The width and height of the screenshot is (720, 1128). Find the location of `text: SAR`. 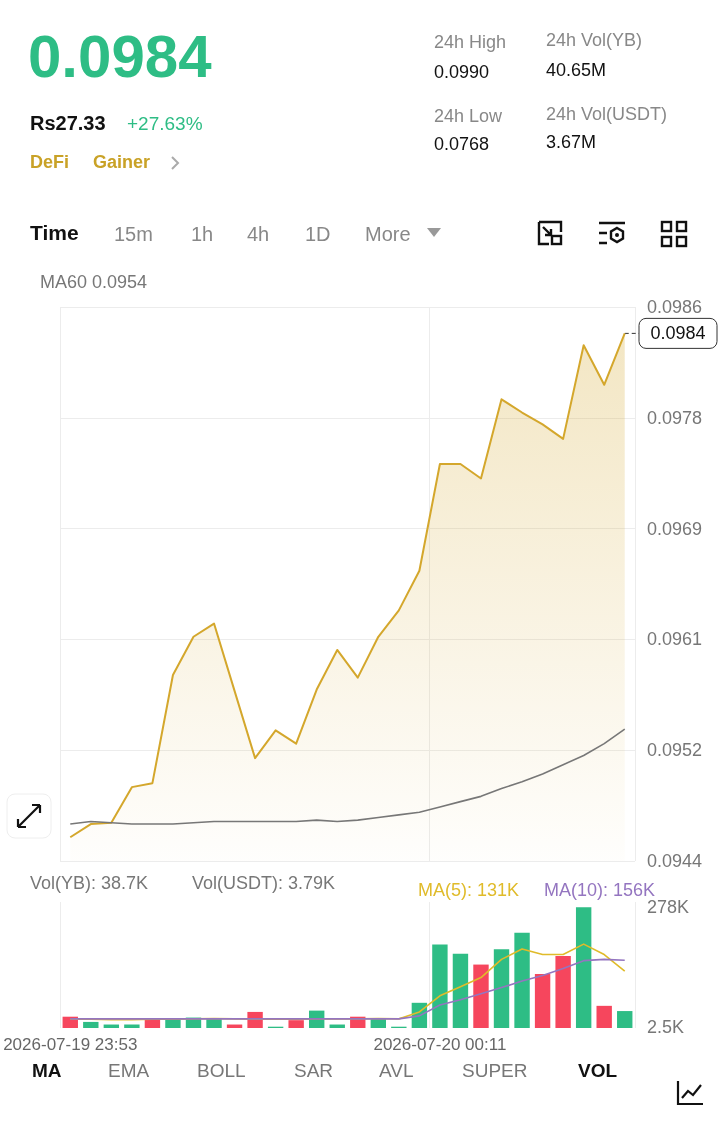

text: SAR is located at coordinates (314, 1071).